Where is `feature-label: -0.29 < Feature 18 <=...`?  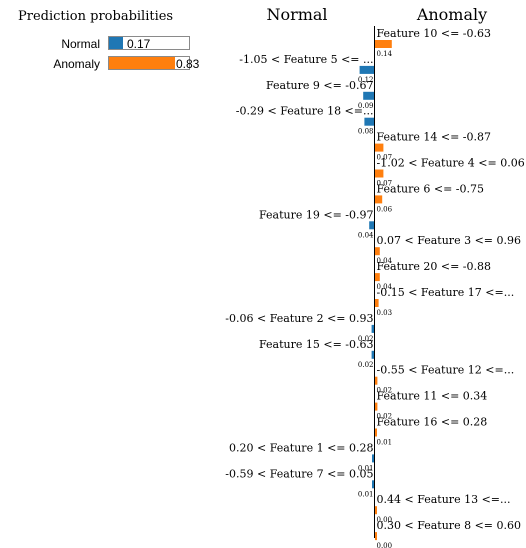 feature-label: -0.29 < Feature 18 <=... is located at coordinates (305, 111).